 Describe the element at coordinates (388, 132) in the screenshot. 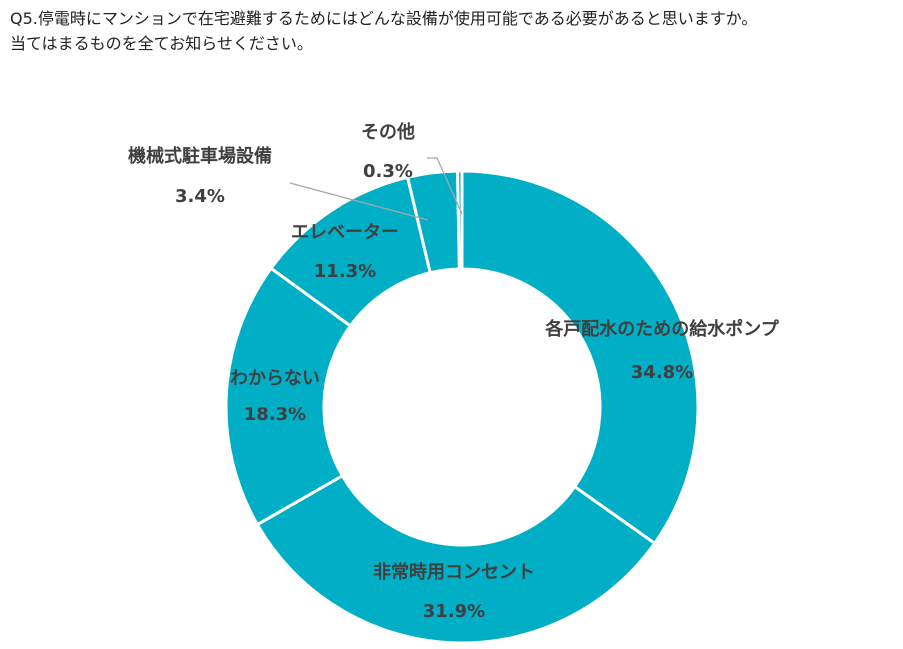

I see `slice-label-5: その他` at that location.